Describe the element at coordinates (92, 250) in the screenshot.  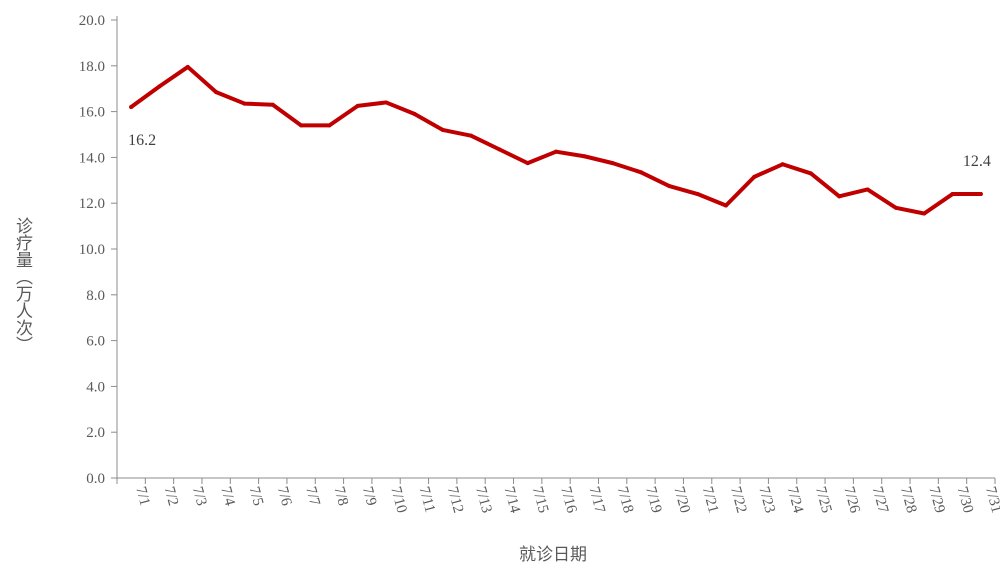
I see `y-tick-label: 10.0` at that location.